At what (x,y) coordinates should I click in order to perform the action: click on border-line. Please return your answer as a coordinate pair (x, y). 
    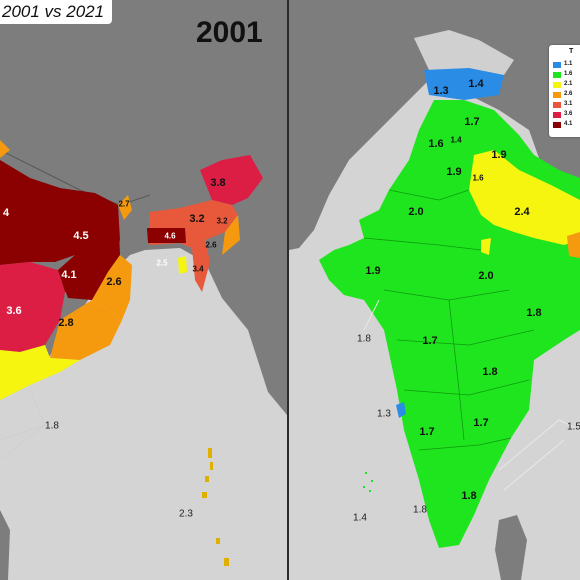
    Looking at the image, I should click on (75, 177).